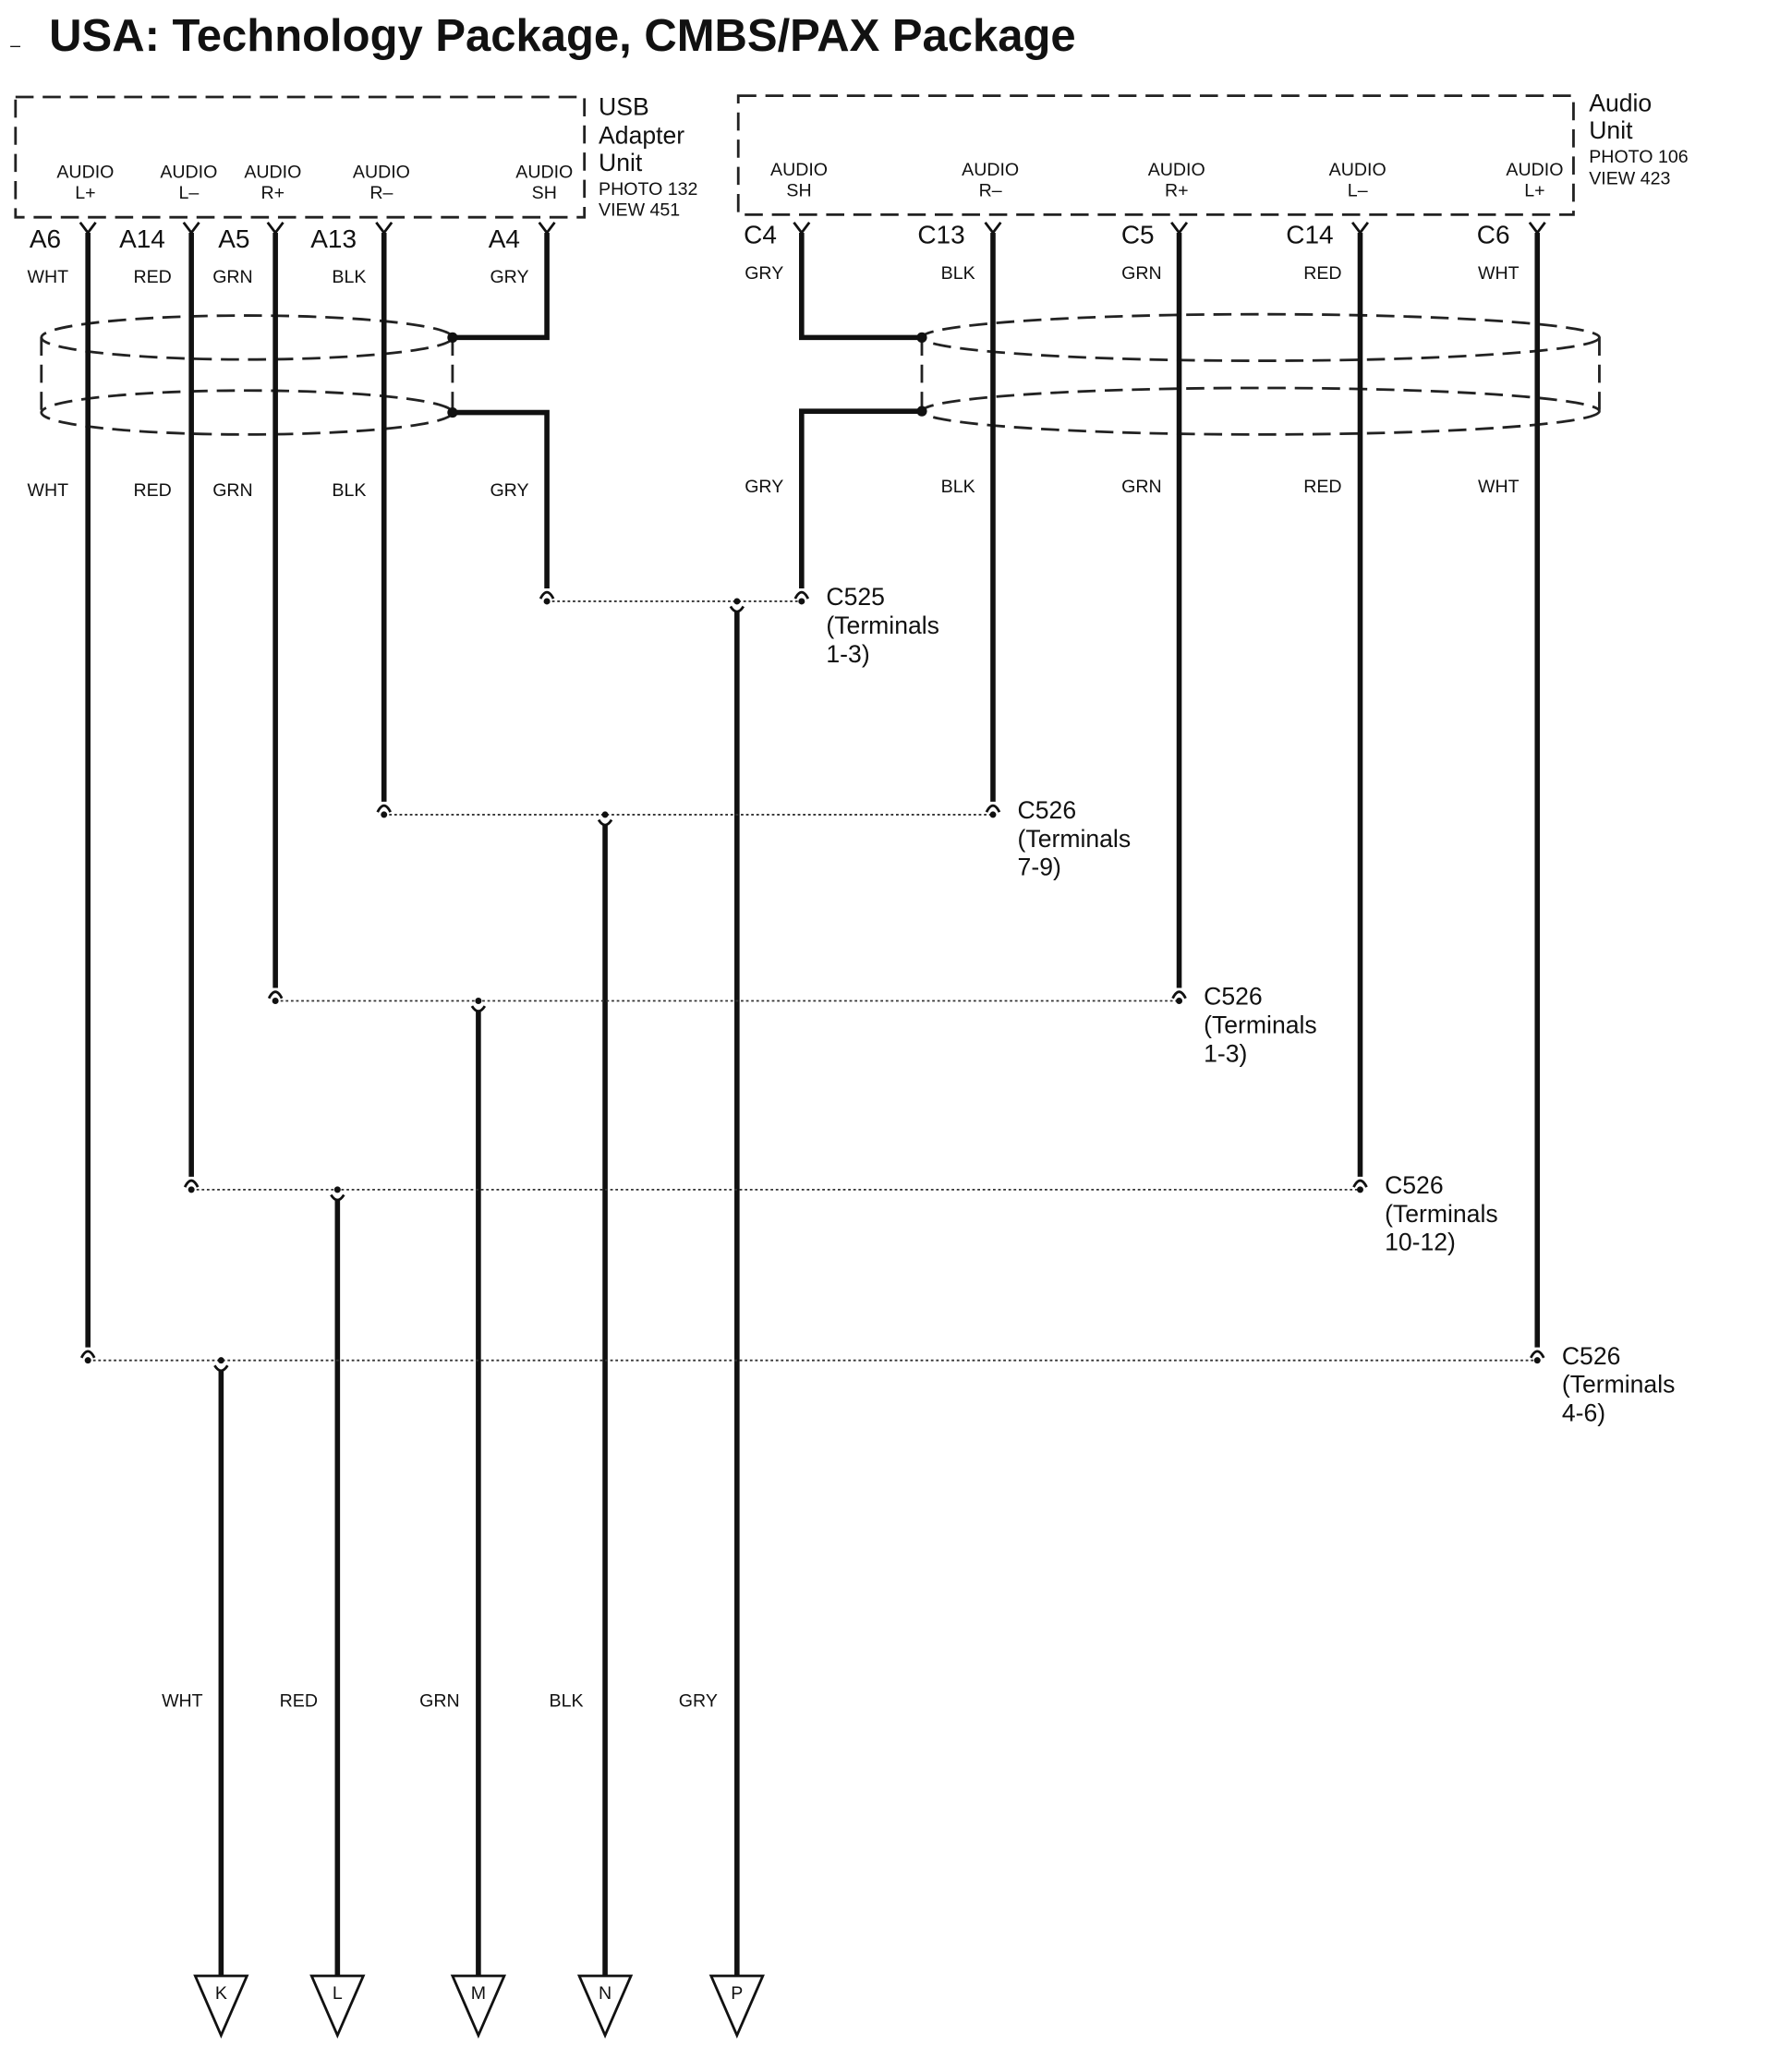  I want to click on unit-ref: PHOTO 132, so click(648, 189).